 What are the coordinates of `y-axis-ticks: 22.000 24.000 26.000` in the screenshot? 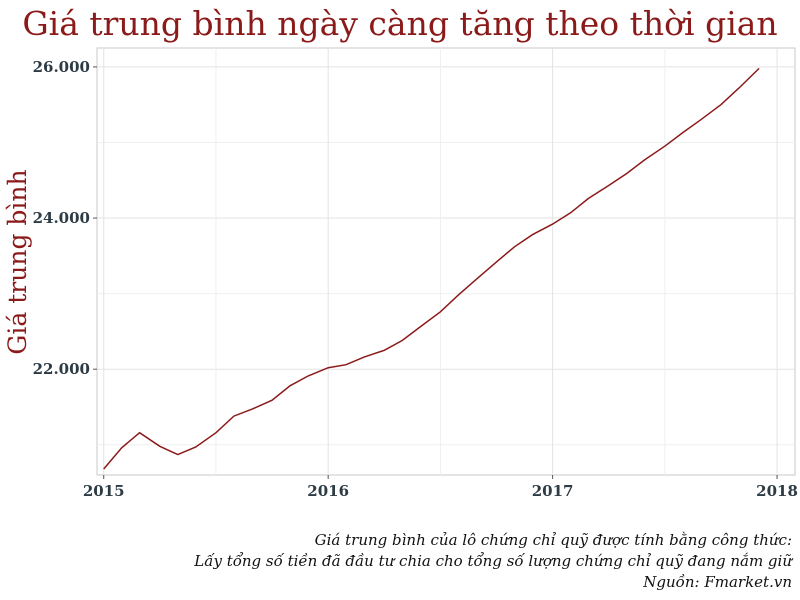 It's located at (65, 218).